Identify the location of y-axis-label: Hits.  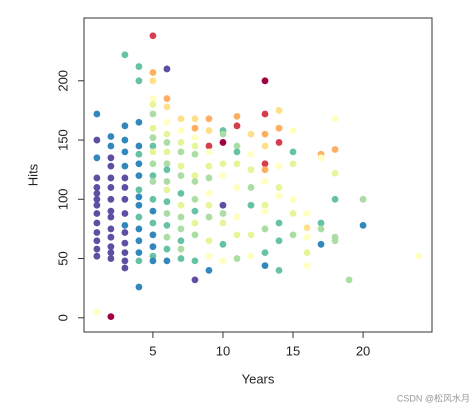
(32, 174).